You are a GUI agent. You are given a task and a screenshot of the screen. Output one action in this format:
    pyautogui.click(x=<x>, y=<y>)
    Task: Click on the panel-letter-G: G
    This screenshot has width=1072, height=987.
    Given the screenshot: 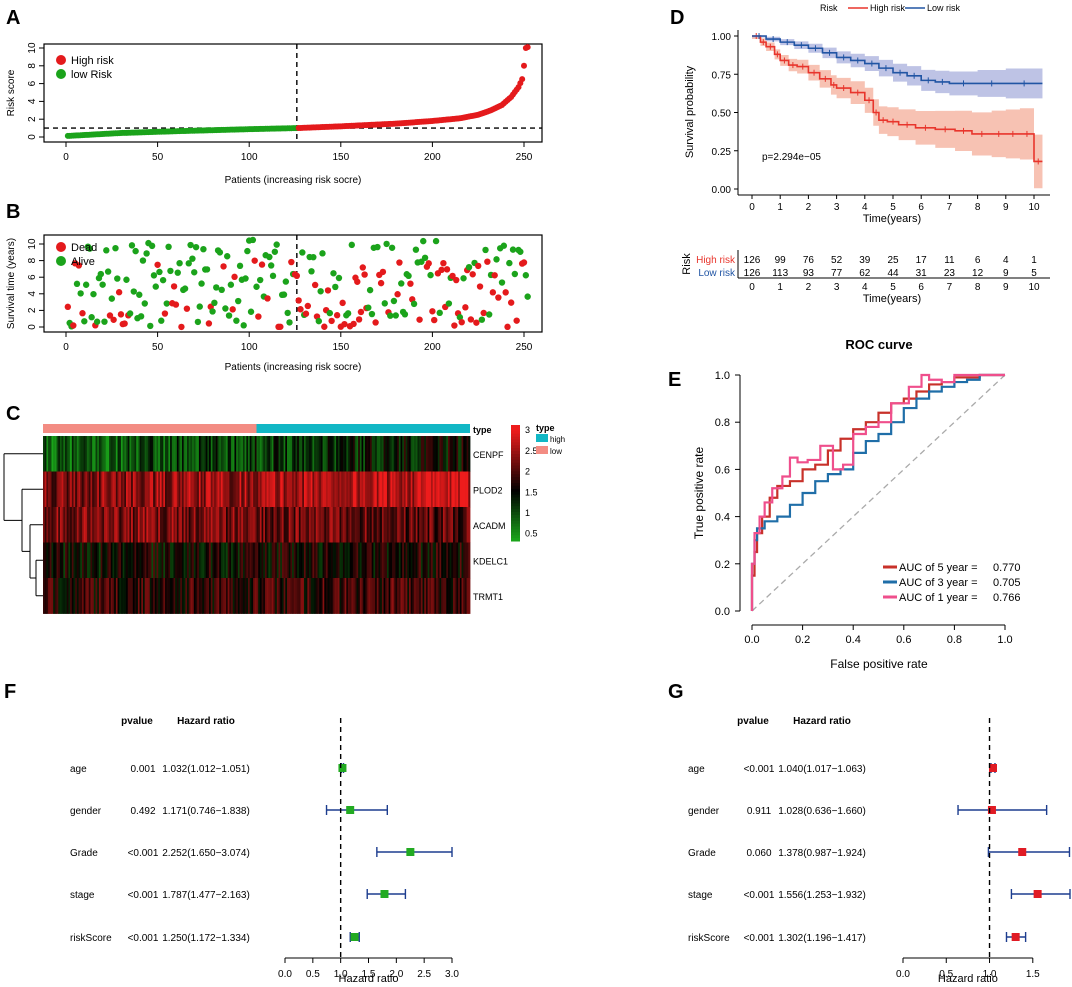 What is the action you would take?
    pyautogui.click(x=676, y=692)
    